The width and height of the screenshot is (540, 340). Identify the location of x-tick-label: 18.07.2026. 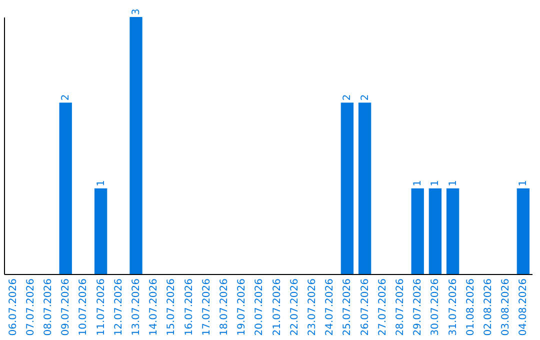
(224, 307).